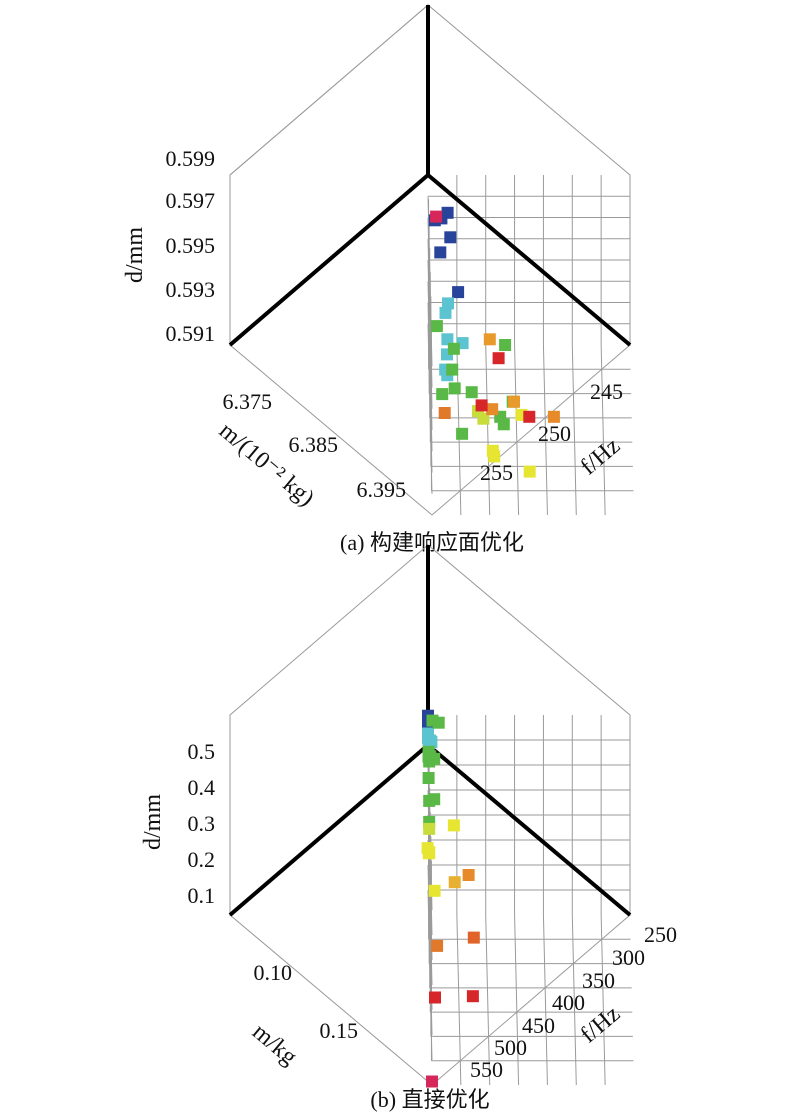 The height and width of the screenshot is (1115, 800). I want to click on chart-b-f-tick: 550, so click(486, 1069).